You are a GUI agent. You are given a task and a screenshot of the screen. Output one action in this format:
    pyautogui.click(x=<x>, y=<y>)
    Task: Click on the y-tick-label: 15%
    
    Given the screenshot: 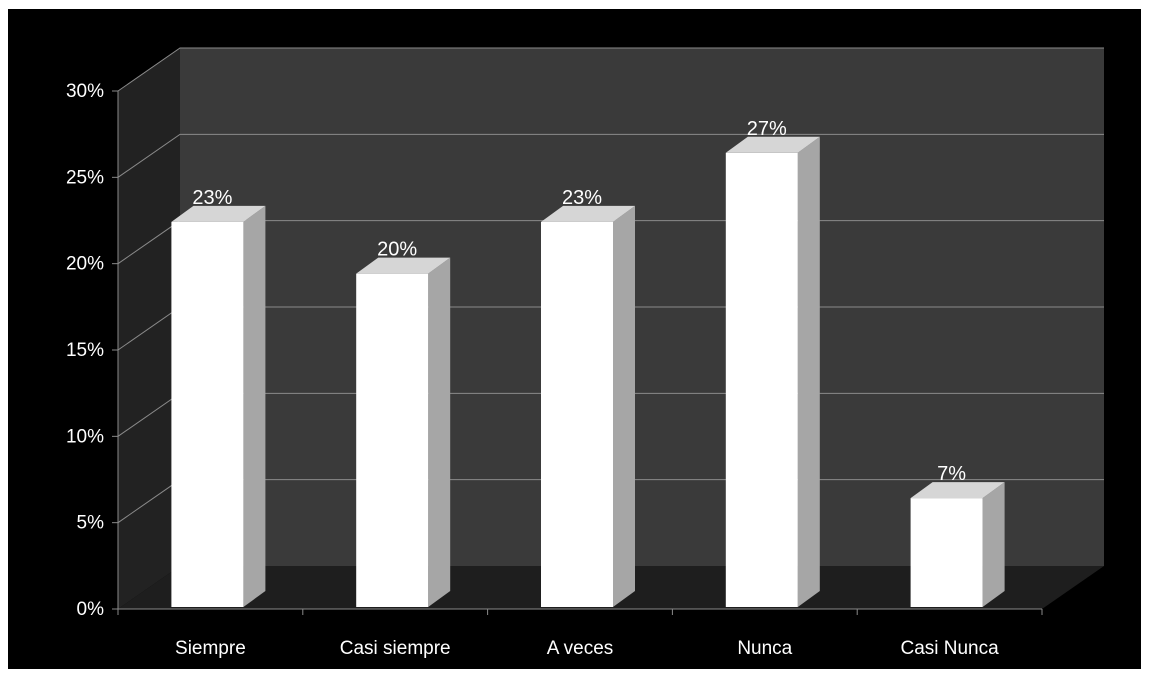 What is the action you would take?
    pyautogui.click(x=85, y=350)
    